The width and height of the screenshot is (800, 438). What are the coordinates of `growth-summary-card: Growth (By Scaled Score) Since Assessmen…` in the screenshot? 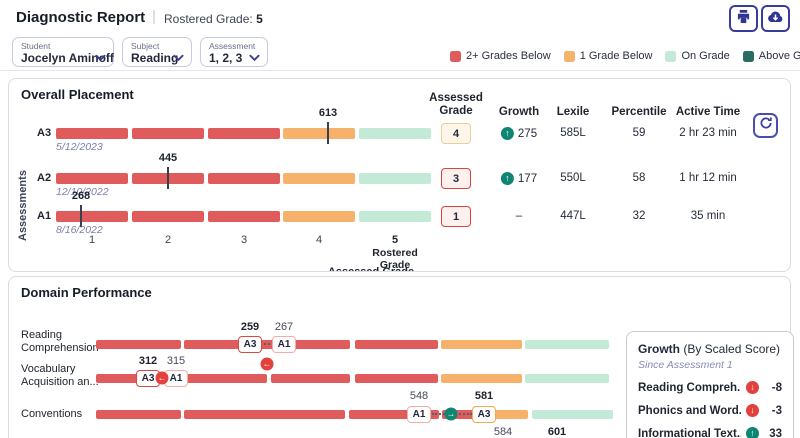 It's located at (710, 384).